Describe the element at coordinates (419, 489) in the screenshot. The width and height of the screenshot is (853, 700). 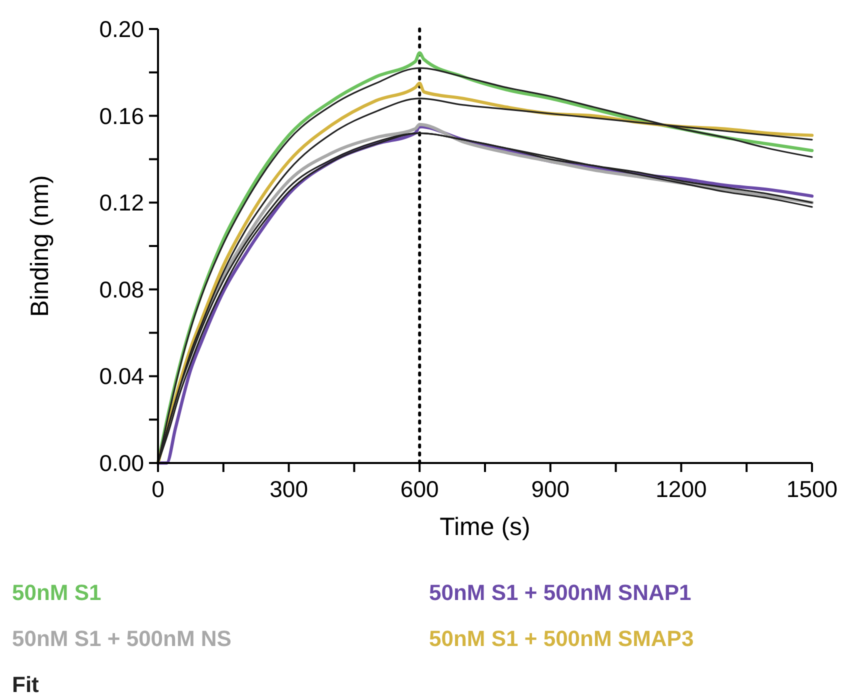
I see `x-tick-label: 600` at that location.